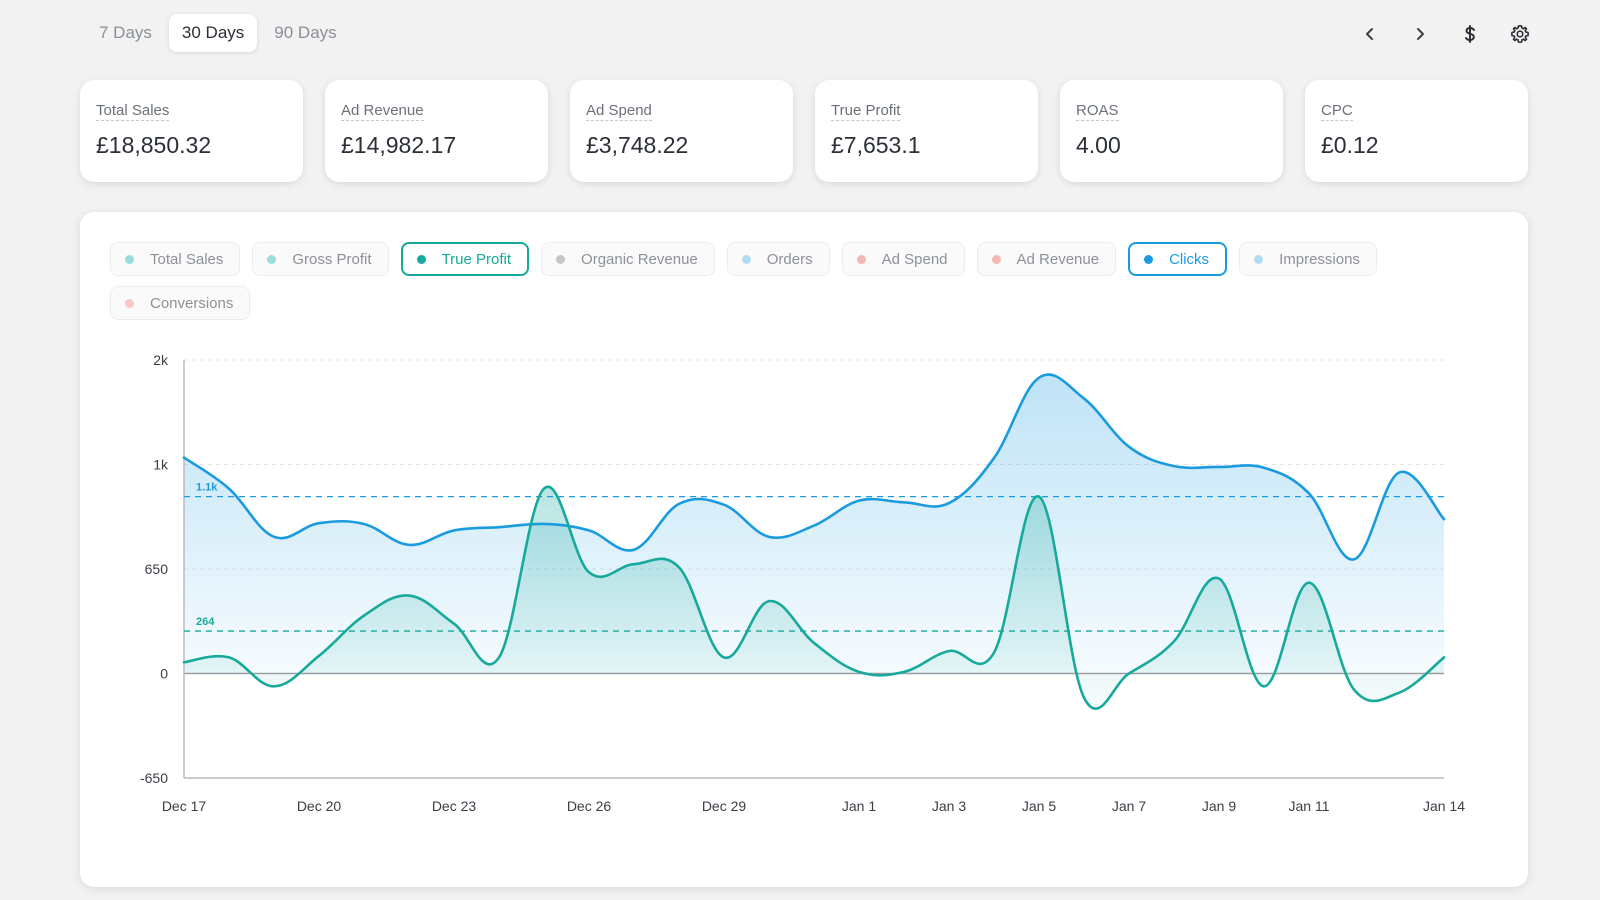 This screenshot has width=1600, height=900. Describe the element at coordinates (436, 131) in the screenshot. I see `kpi-card-ad-revenue: Ad Revenue £14,982.17` at that location.